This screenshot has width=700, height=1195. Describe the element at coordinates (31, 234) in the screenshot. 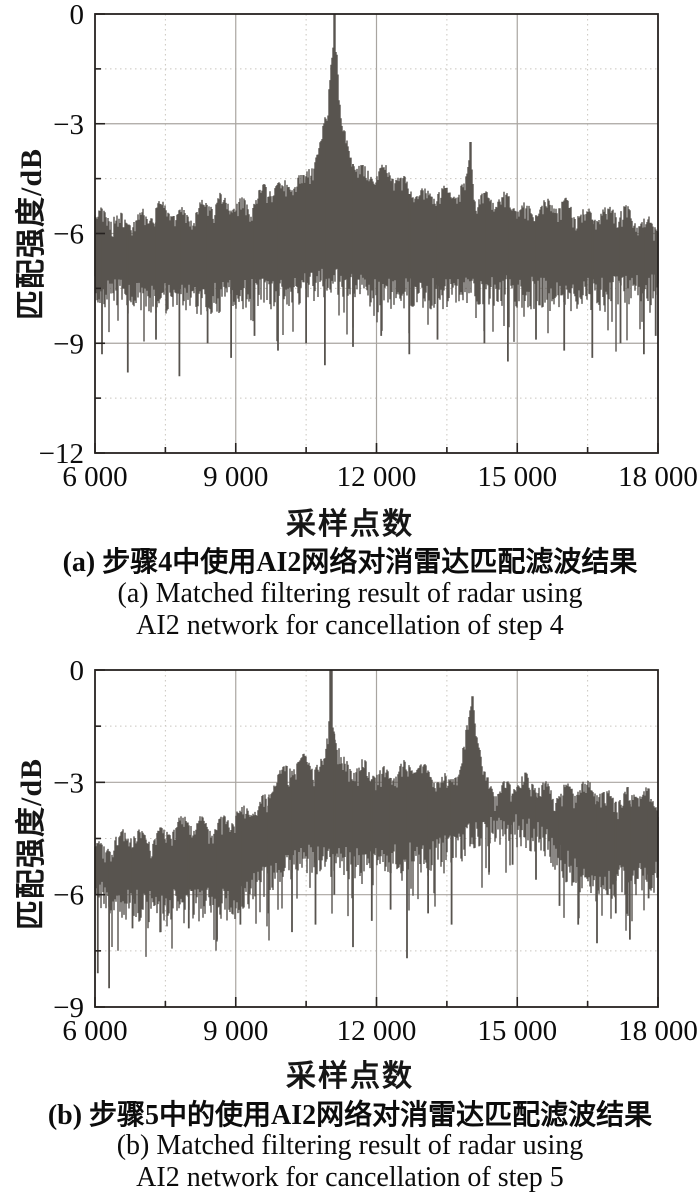

I see `y-axis-title-a: 匹配强度/dB` at that location.